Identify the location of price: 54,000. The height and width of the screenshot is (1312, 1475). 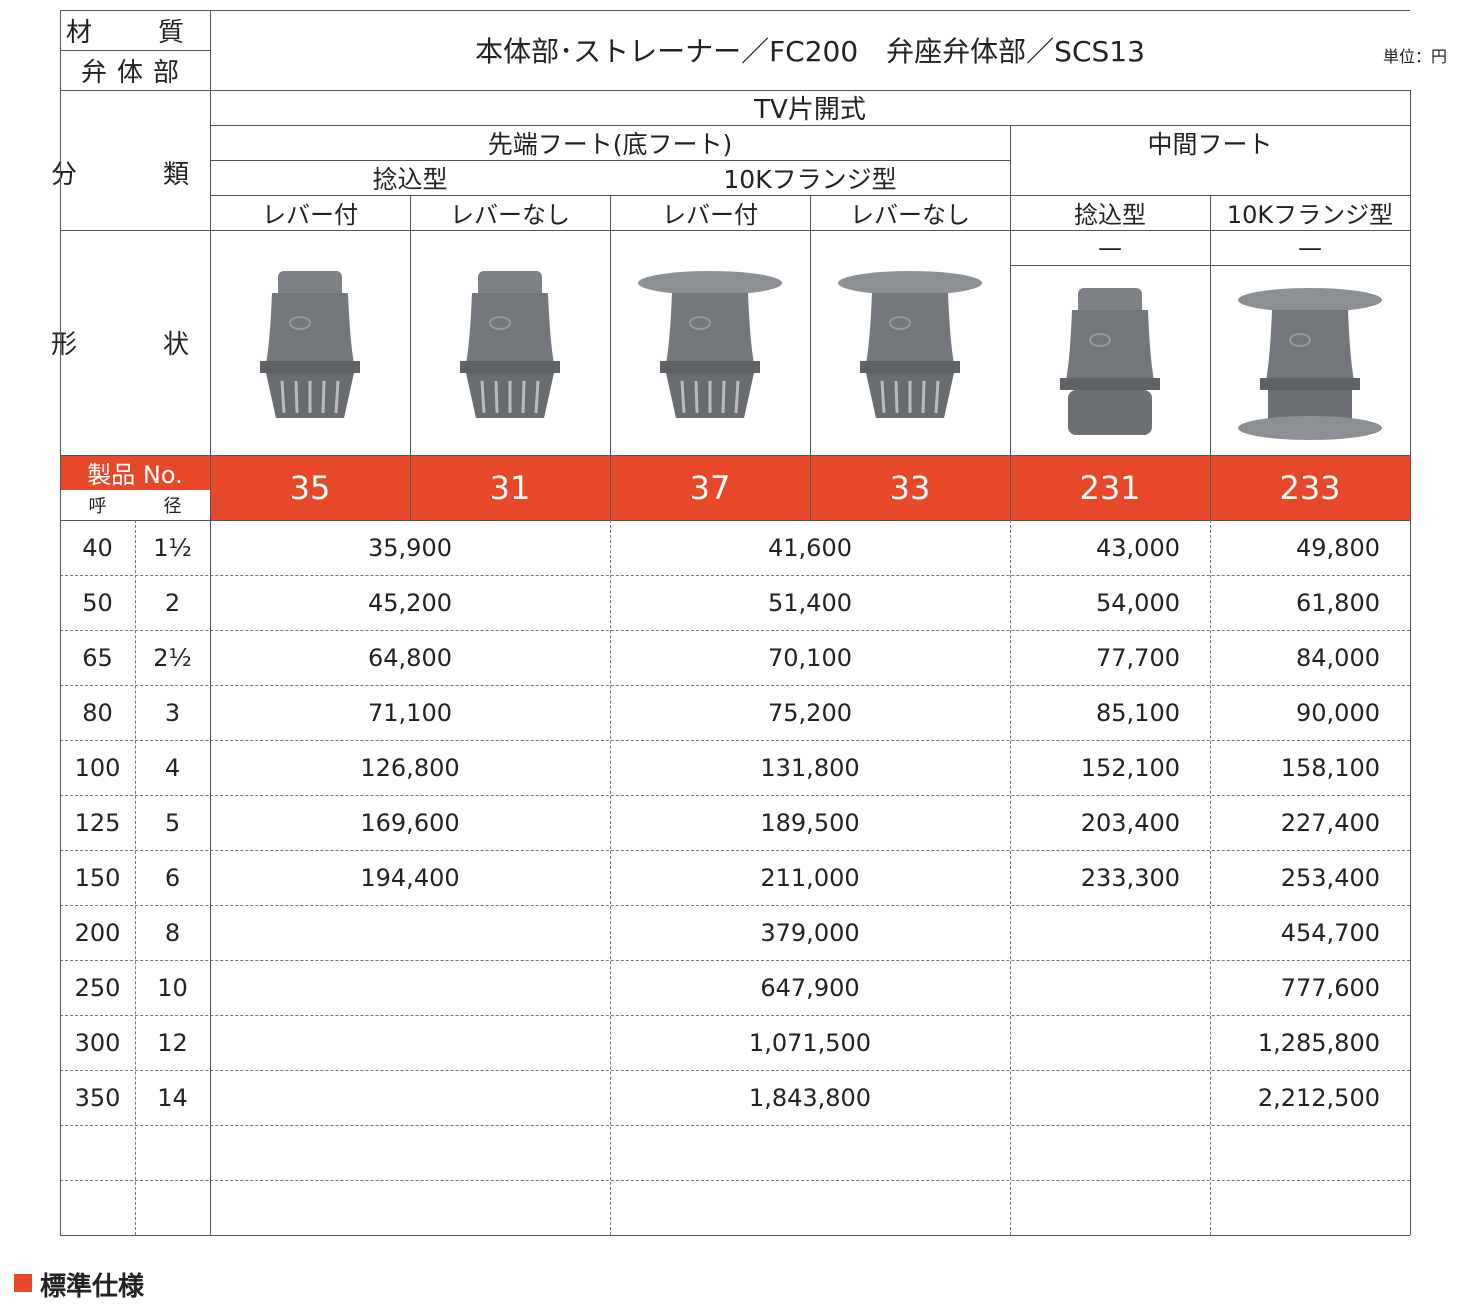
(1138, 602).